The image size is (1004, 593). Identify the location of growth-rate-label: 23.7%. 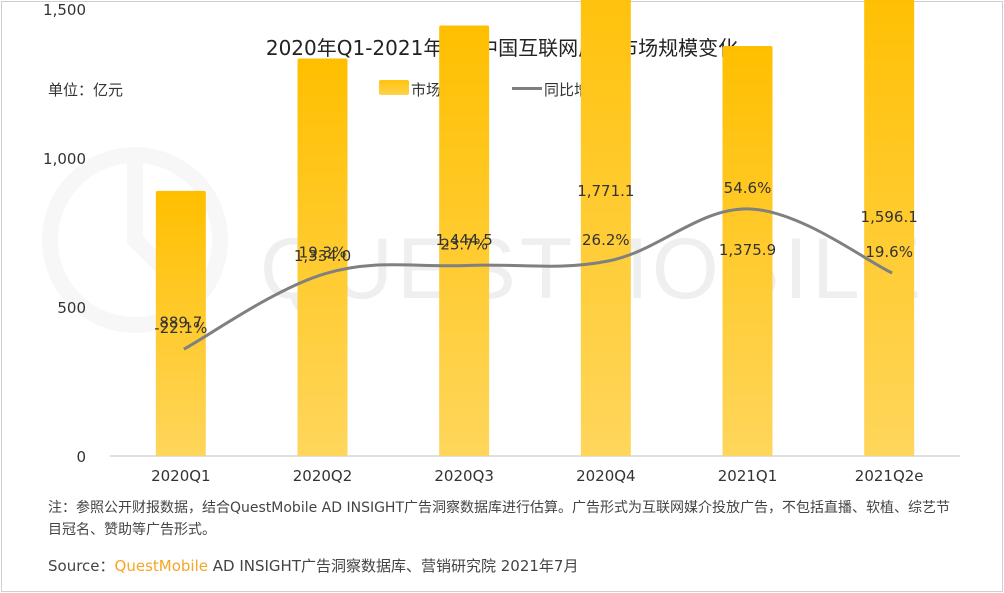
(464, 244).